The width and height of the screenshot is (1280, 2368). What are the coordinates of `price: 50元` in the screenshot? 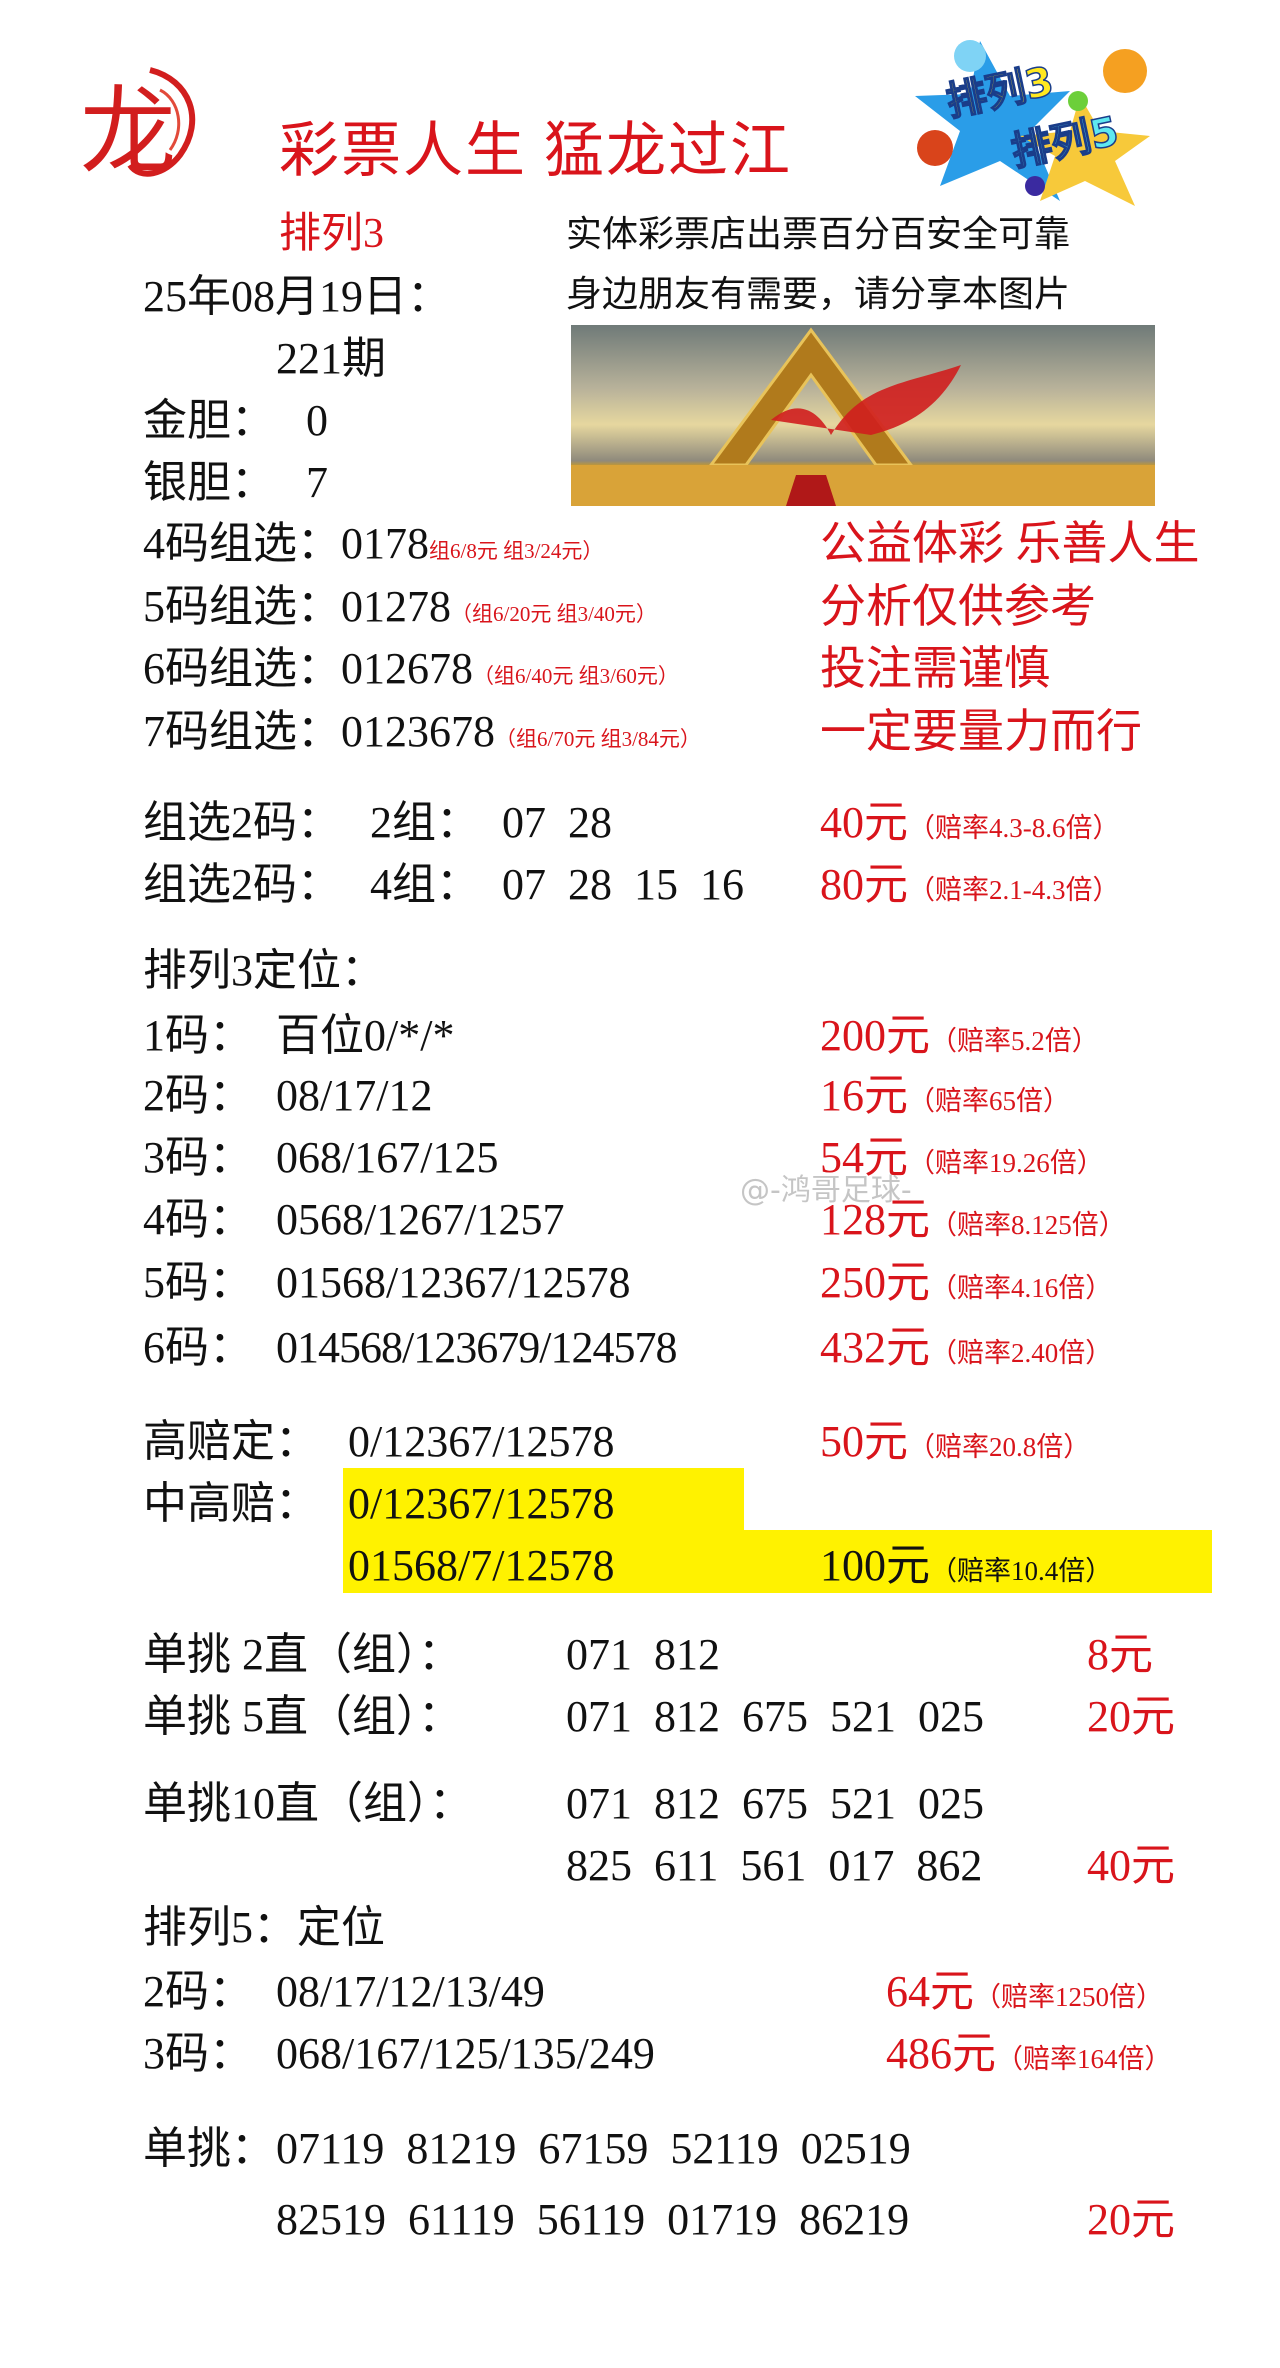 It's located at (864, 1441).